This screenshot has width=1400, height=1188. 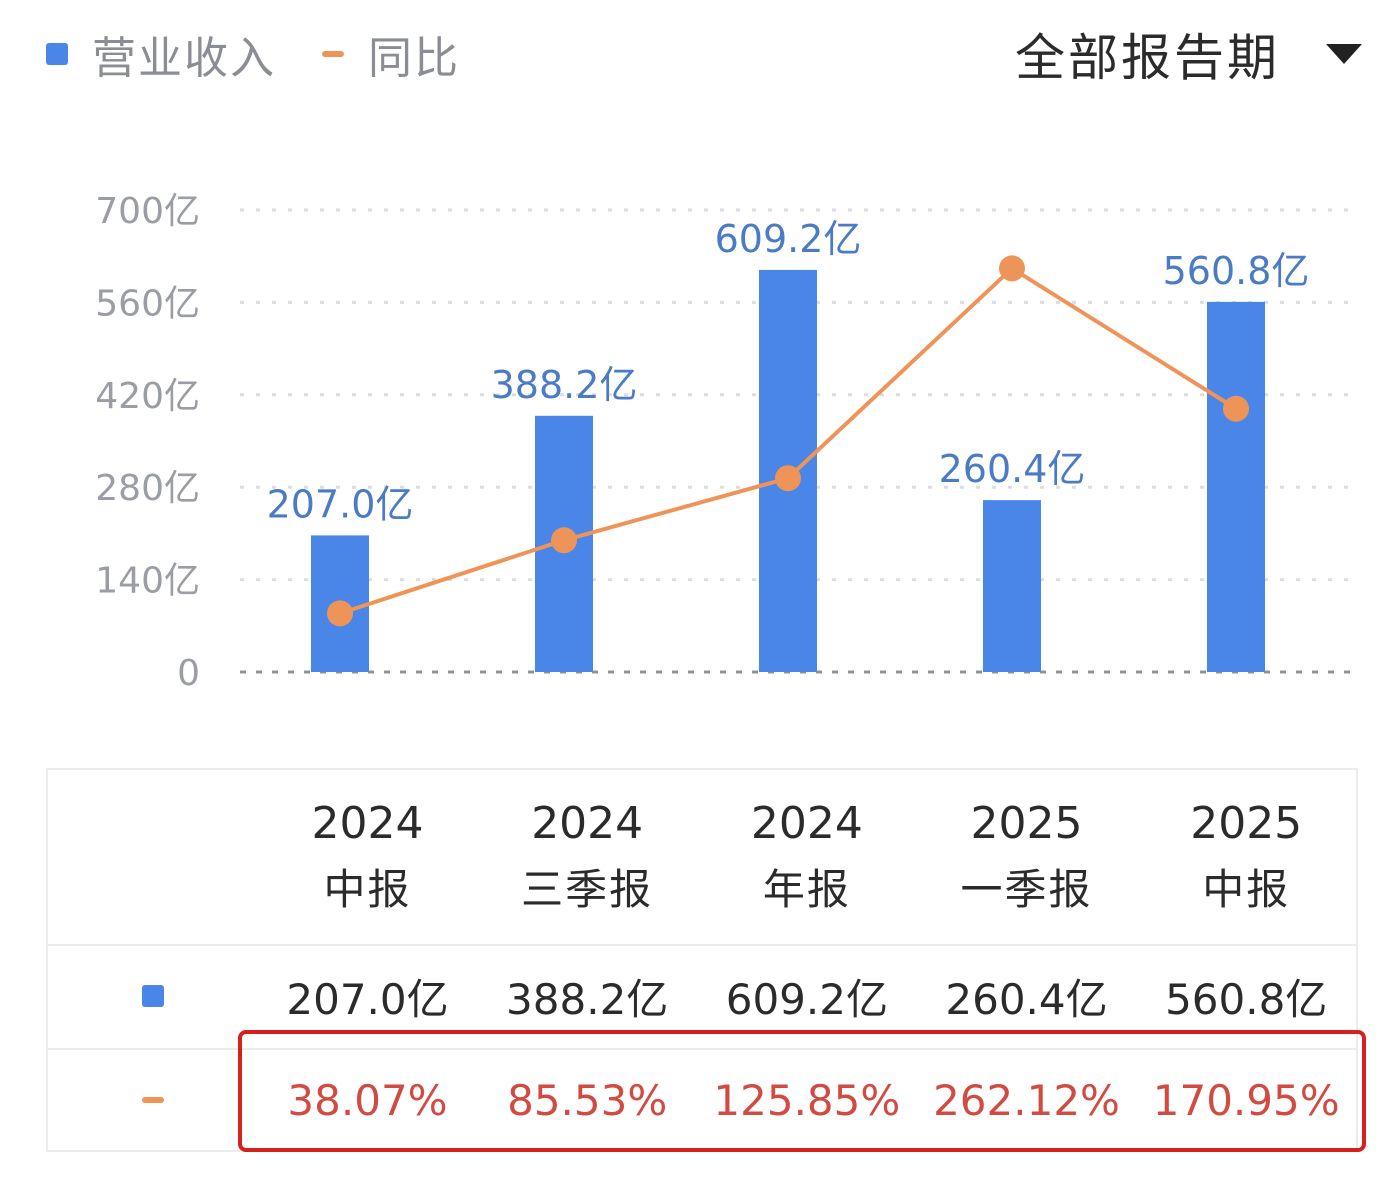 What do you see at coordinates (1026, 999) in the screenshot?
I see `revenue-value: 260.4亿` at bounding box center [1026, 999].